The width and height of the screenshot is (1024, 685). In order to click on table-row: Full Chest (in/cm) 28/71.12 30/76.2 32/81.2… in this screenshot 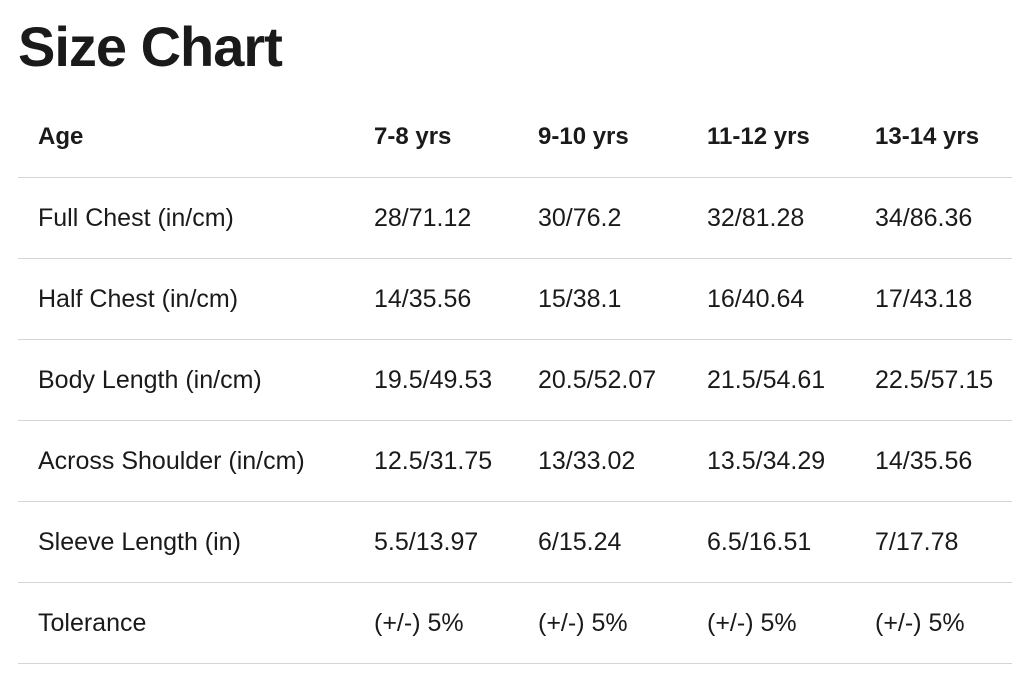, I will do `click(515, 218)`.